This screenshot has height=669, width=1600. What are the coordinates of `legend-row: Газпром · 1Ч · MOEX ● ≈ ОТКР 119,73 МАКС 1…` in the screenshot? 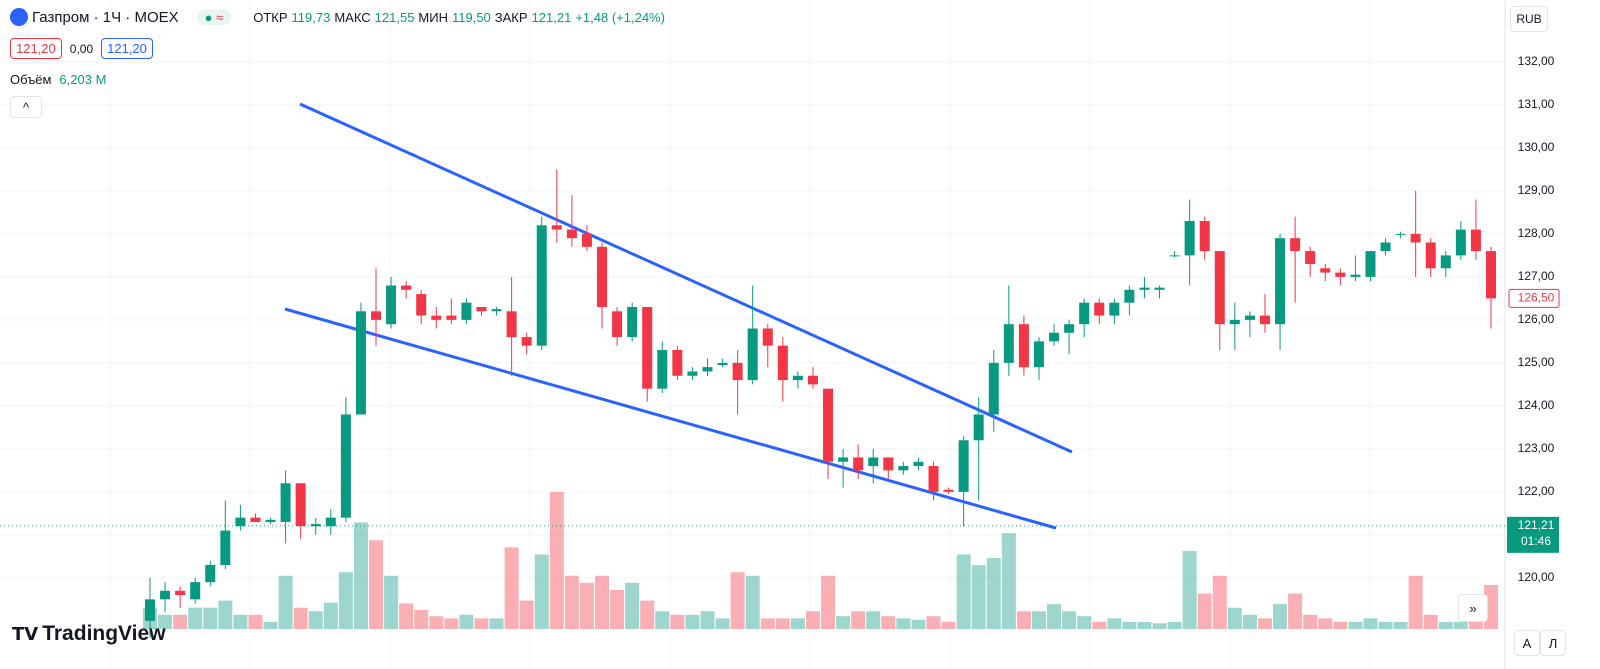 It's located at (337, 17).